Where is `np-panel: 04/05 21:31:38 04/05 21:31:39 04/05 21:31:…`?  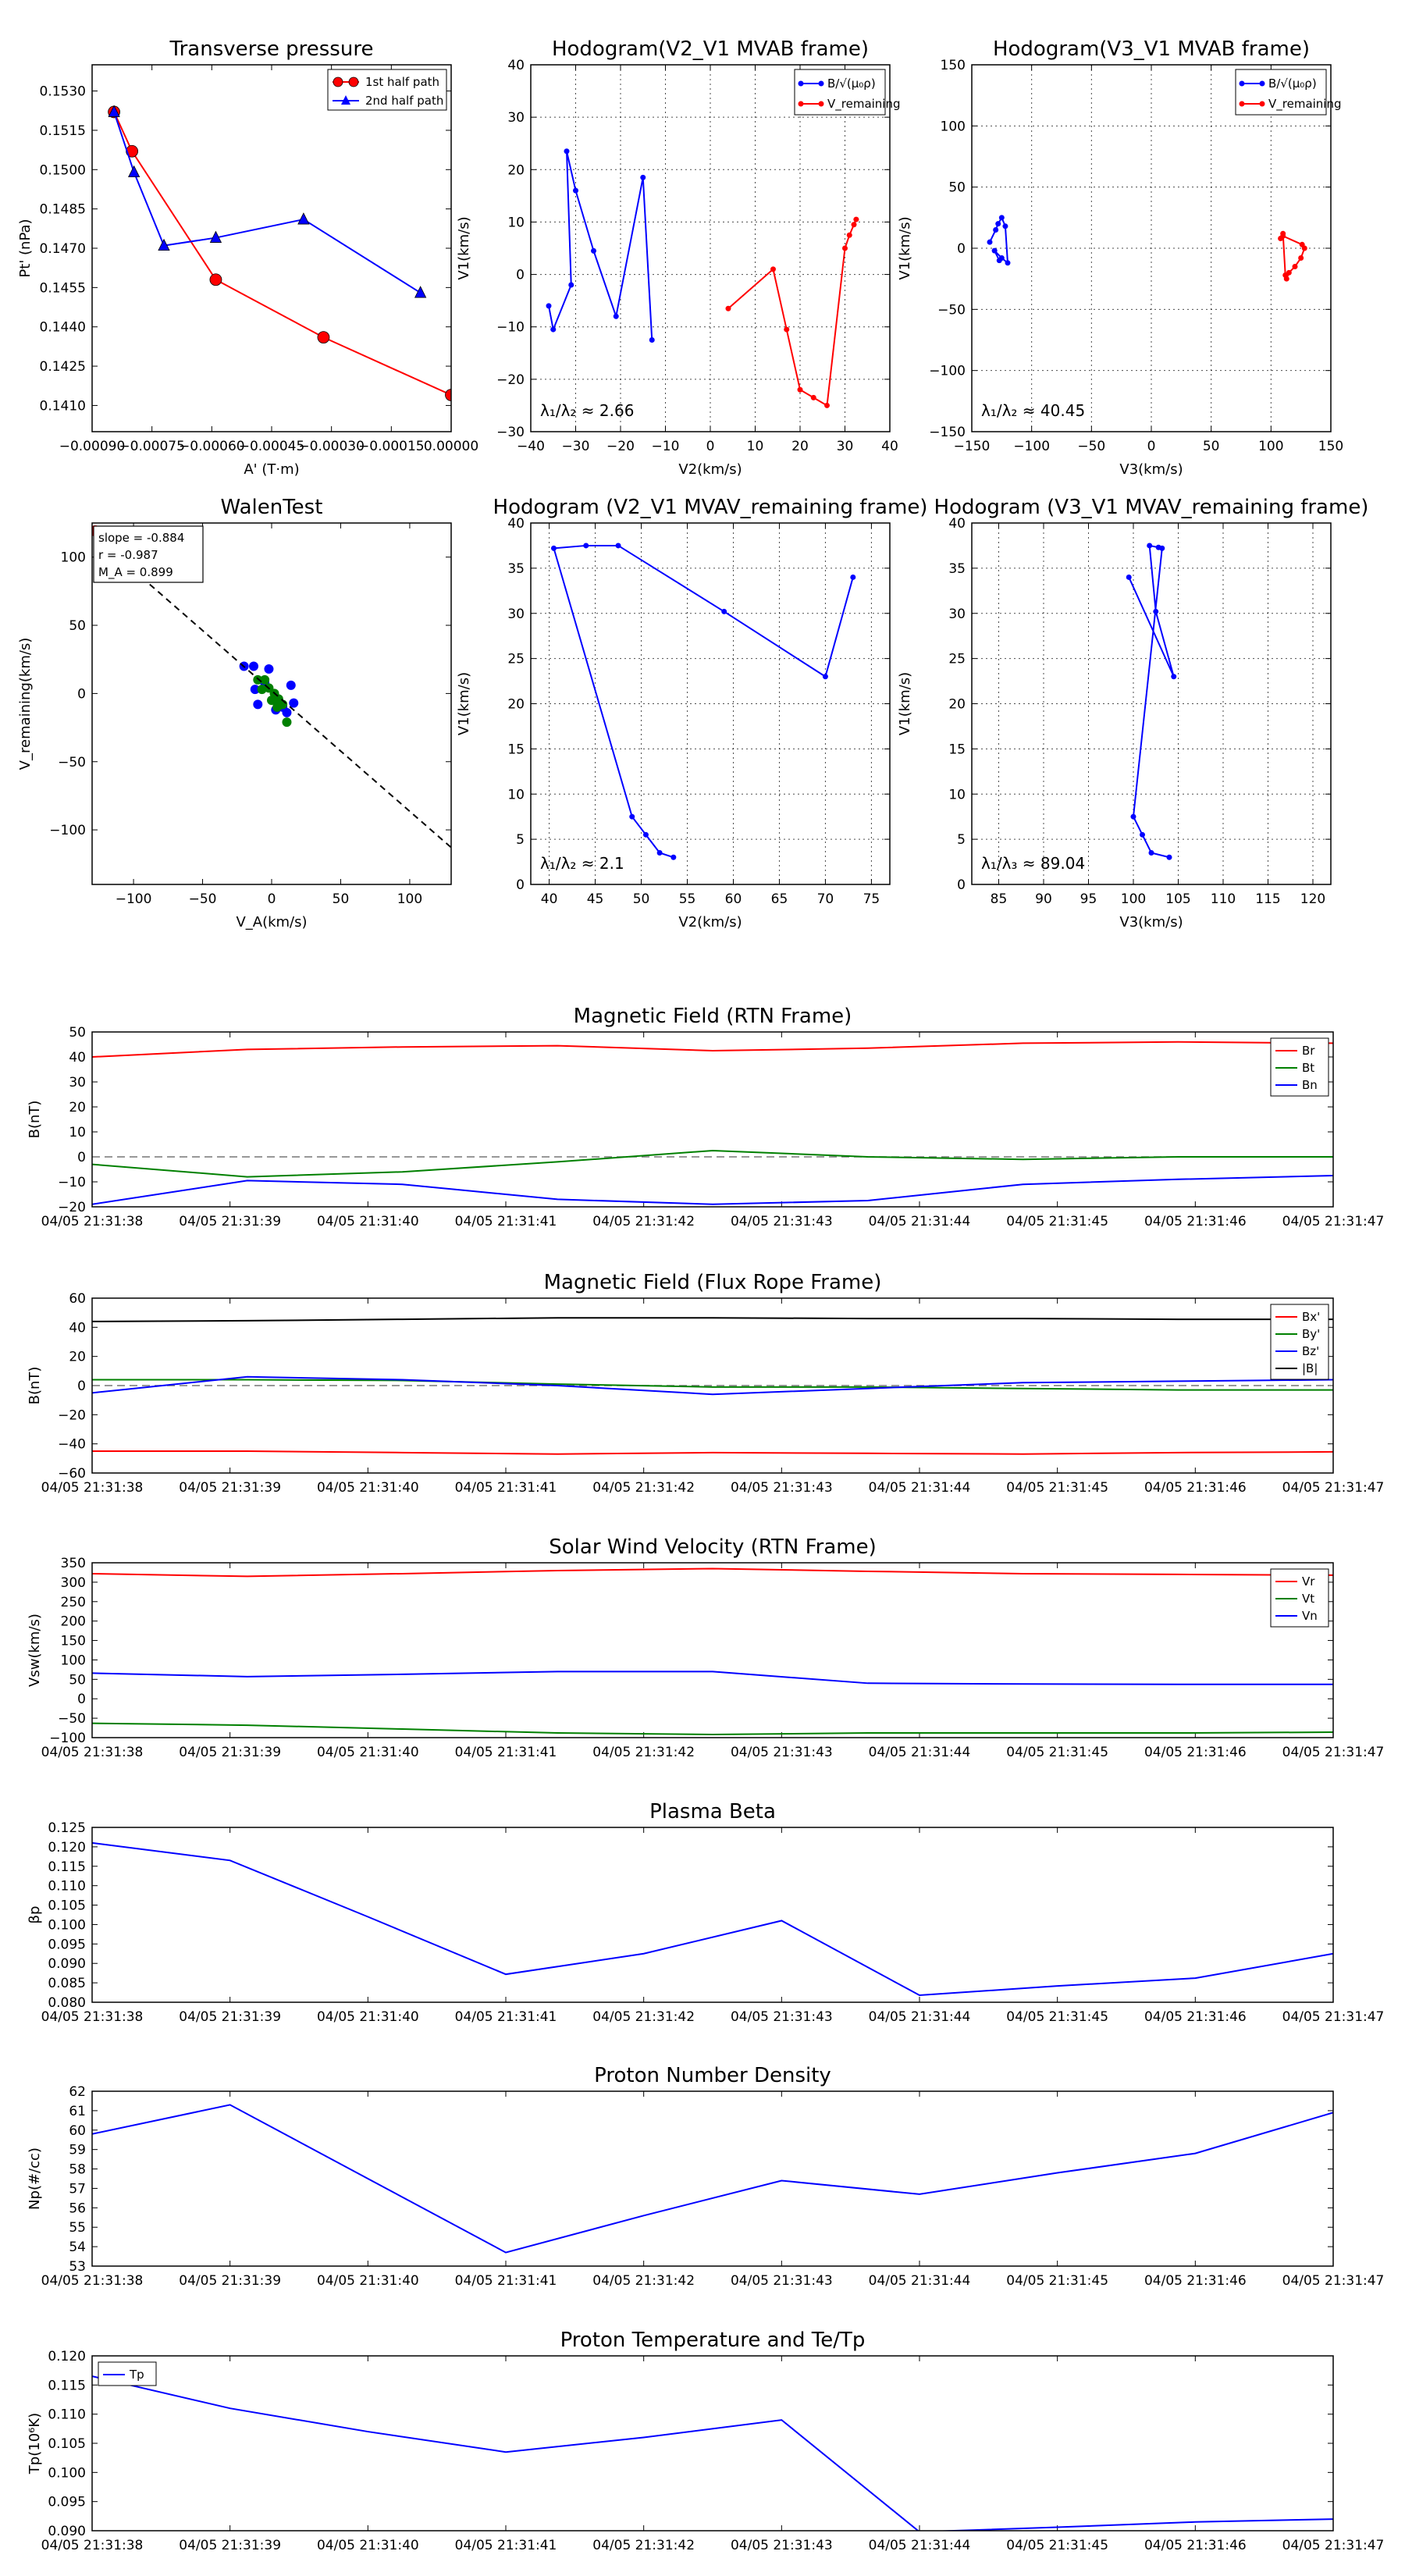
np-panel: 04/05 21:31:38 04/05 21:31:39 04/05 21:31:… is located at coordinates (706, 2176).